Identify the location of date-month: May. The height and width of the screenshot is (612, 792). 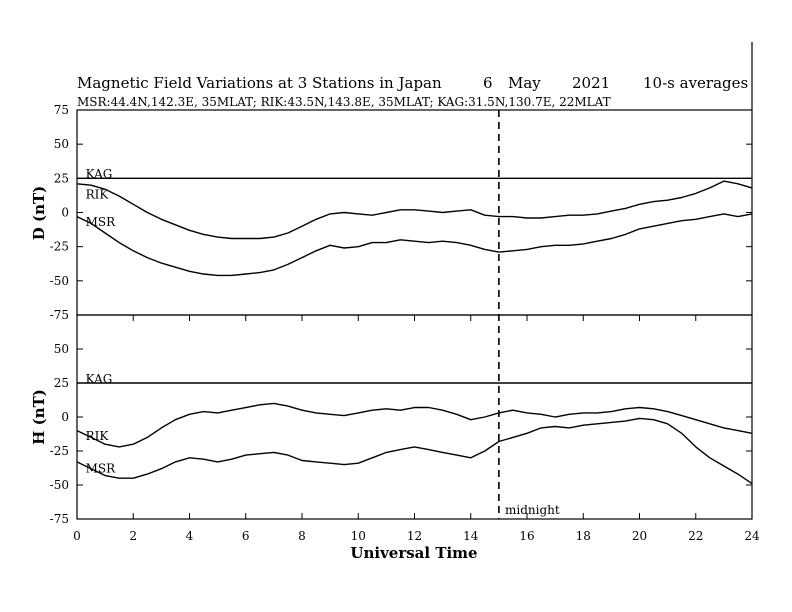
(524, 83).